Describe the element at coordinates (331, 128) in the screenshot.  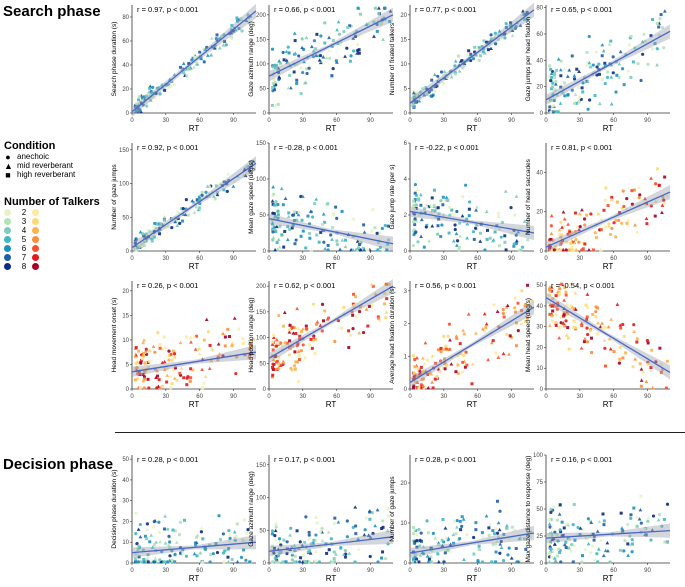
I see `x-axis-label: RT` at that location.